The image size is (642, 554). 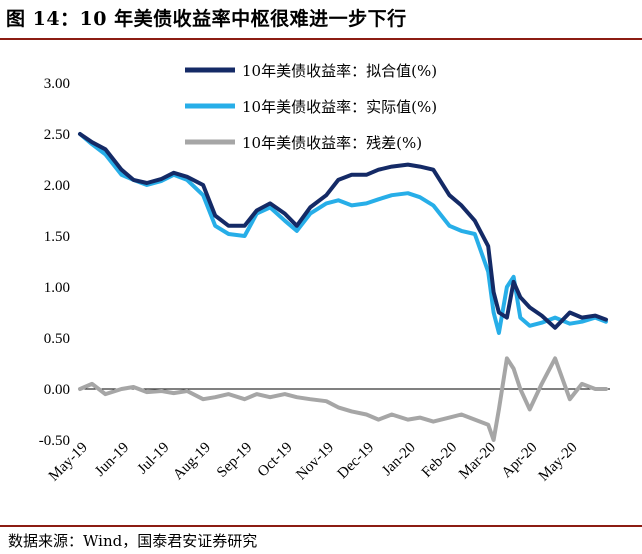 What do you see at coordinates (112, 460) in the screenshot?
I see `x-tick-label: Jun-19` at bounding box center [112, 460].